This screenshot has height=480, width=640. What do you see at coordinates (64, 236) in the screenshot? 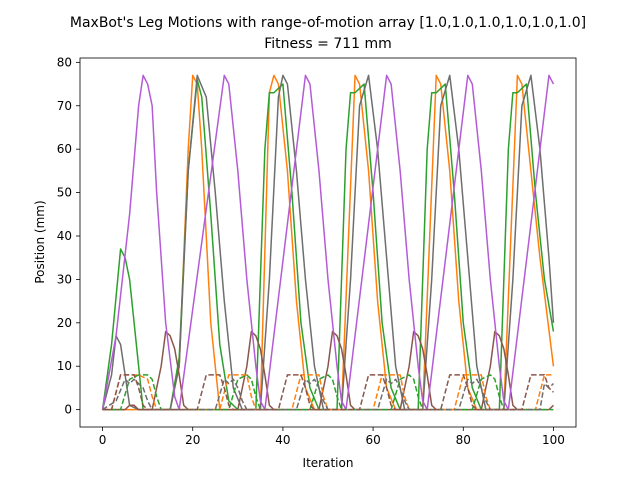
I see `y-tick-label: 40` at bounding box center [64, 236].